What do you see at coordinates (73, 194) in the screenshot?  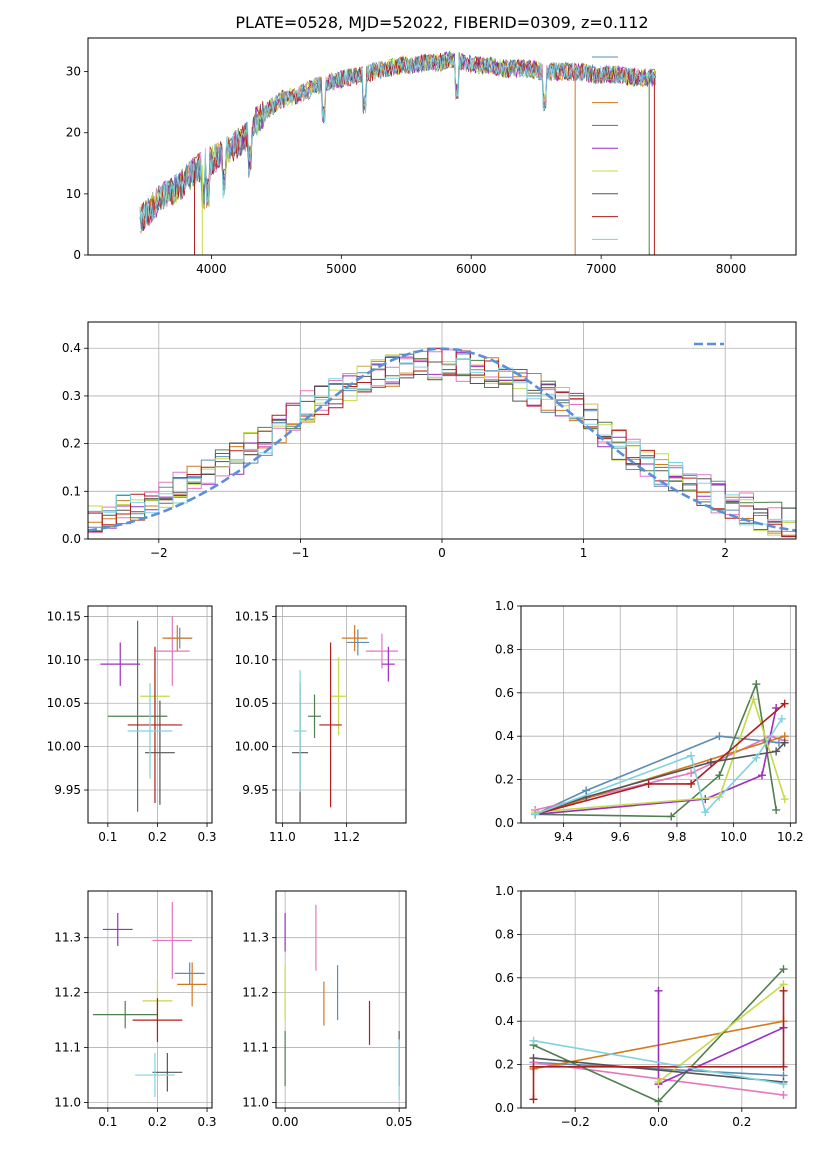 I see `y-tick-label: 10` at bounding box center [73, 194].